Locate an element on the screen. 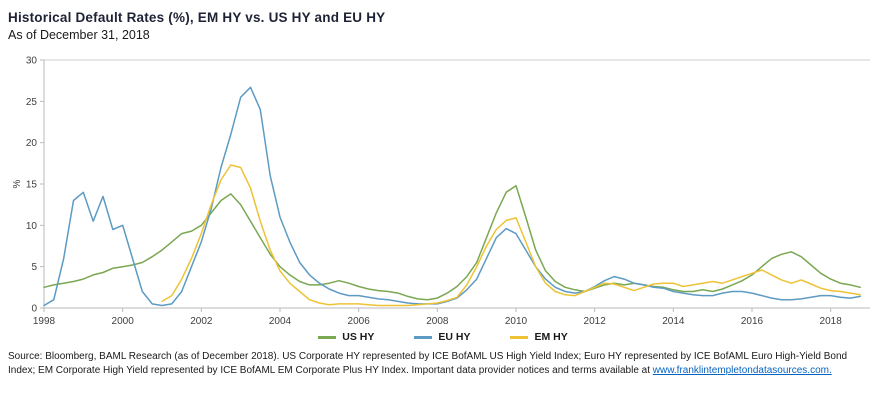 This screenshot has height=404, width=883. svg-text: 15 is located at coordinates (32, 185).